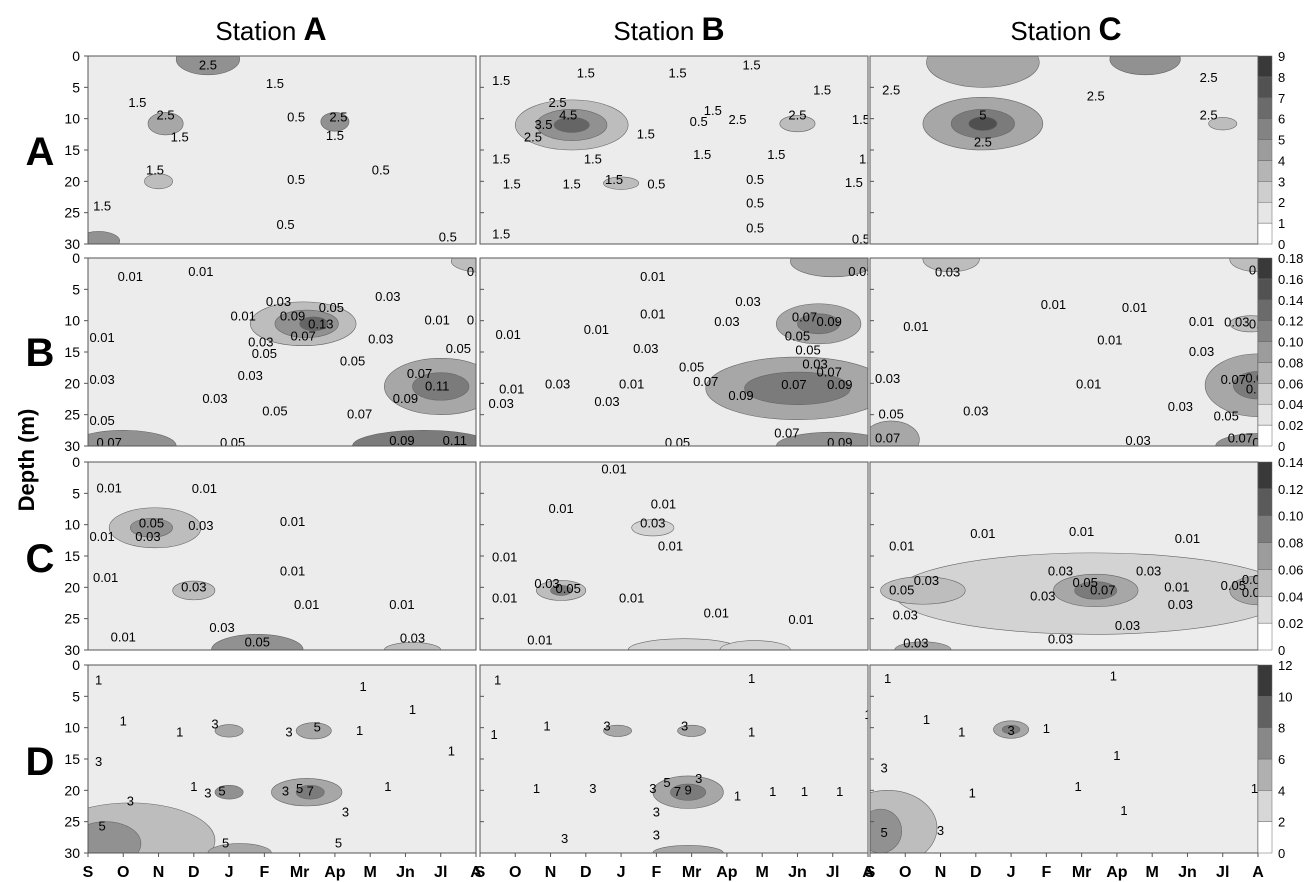 The image size is (1307, 882). What do you see at coordinates (1285, 665) in the screenshot?
I see `colorbar-tick-label: 12` at bounding box center [1285, 665].